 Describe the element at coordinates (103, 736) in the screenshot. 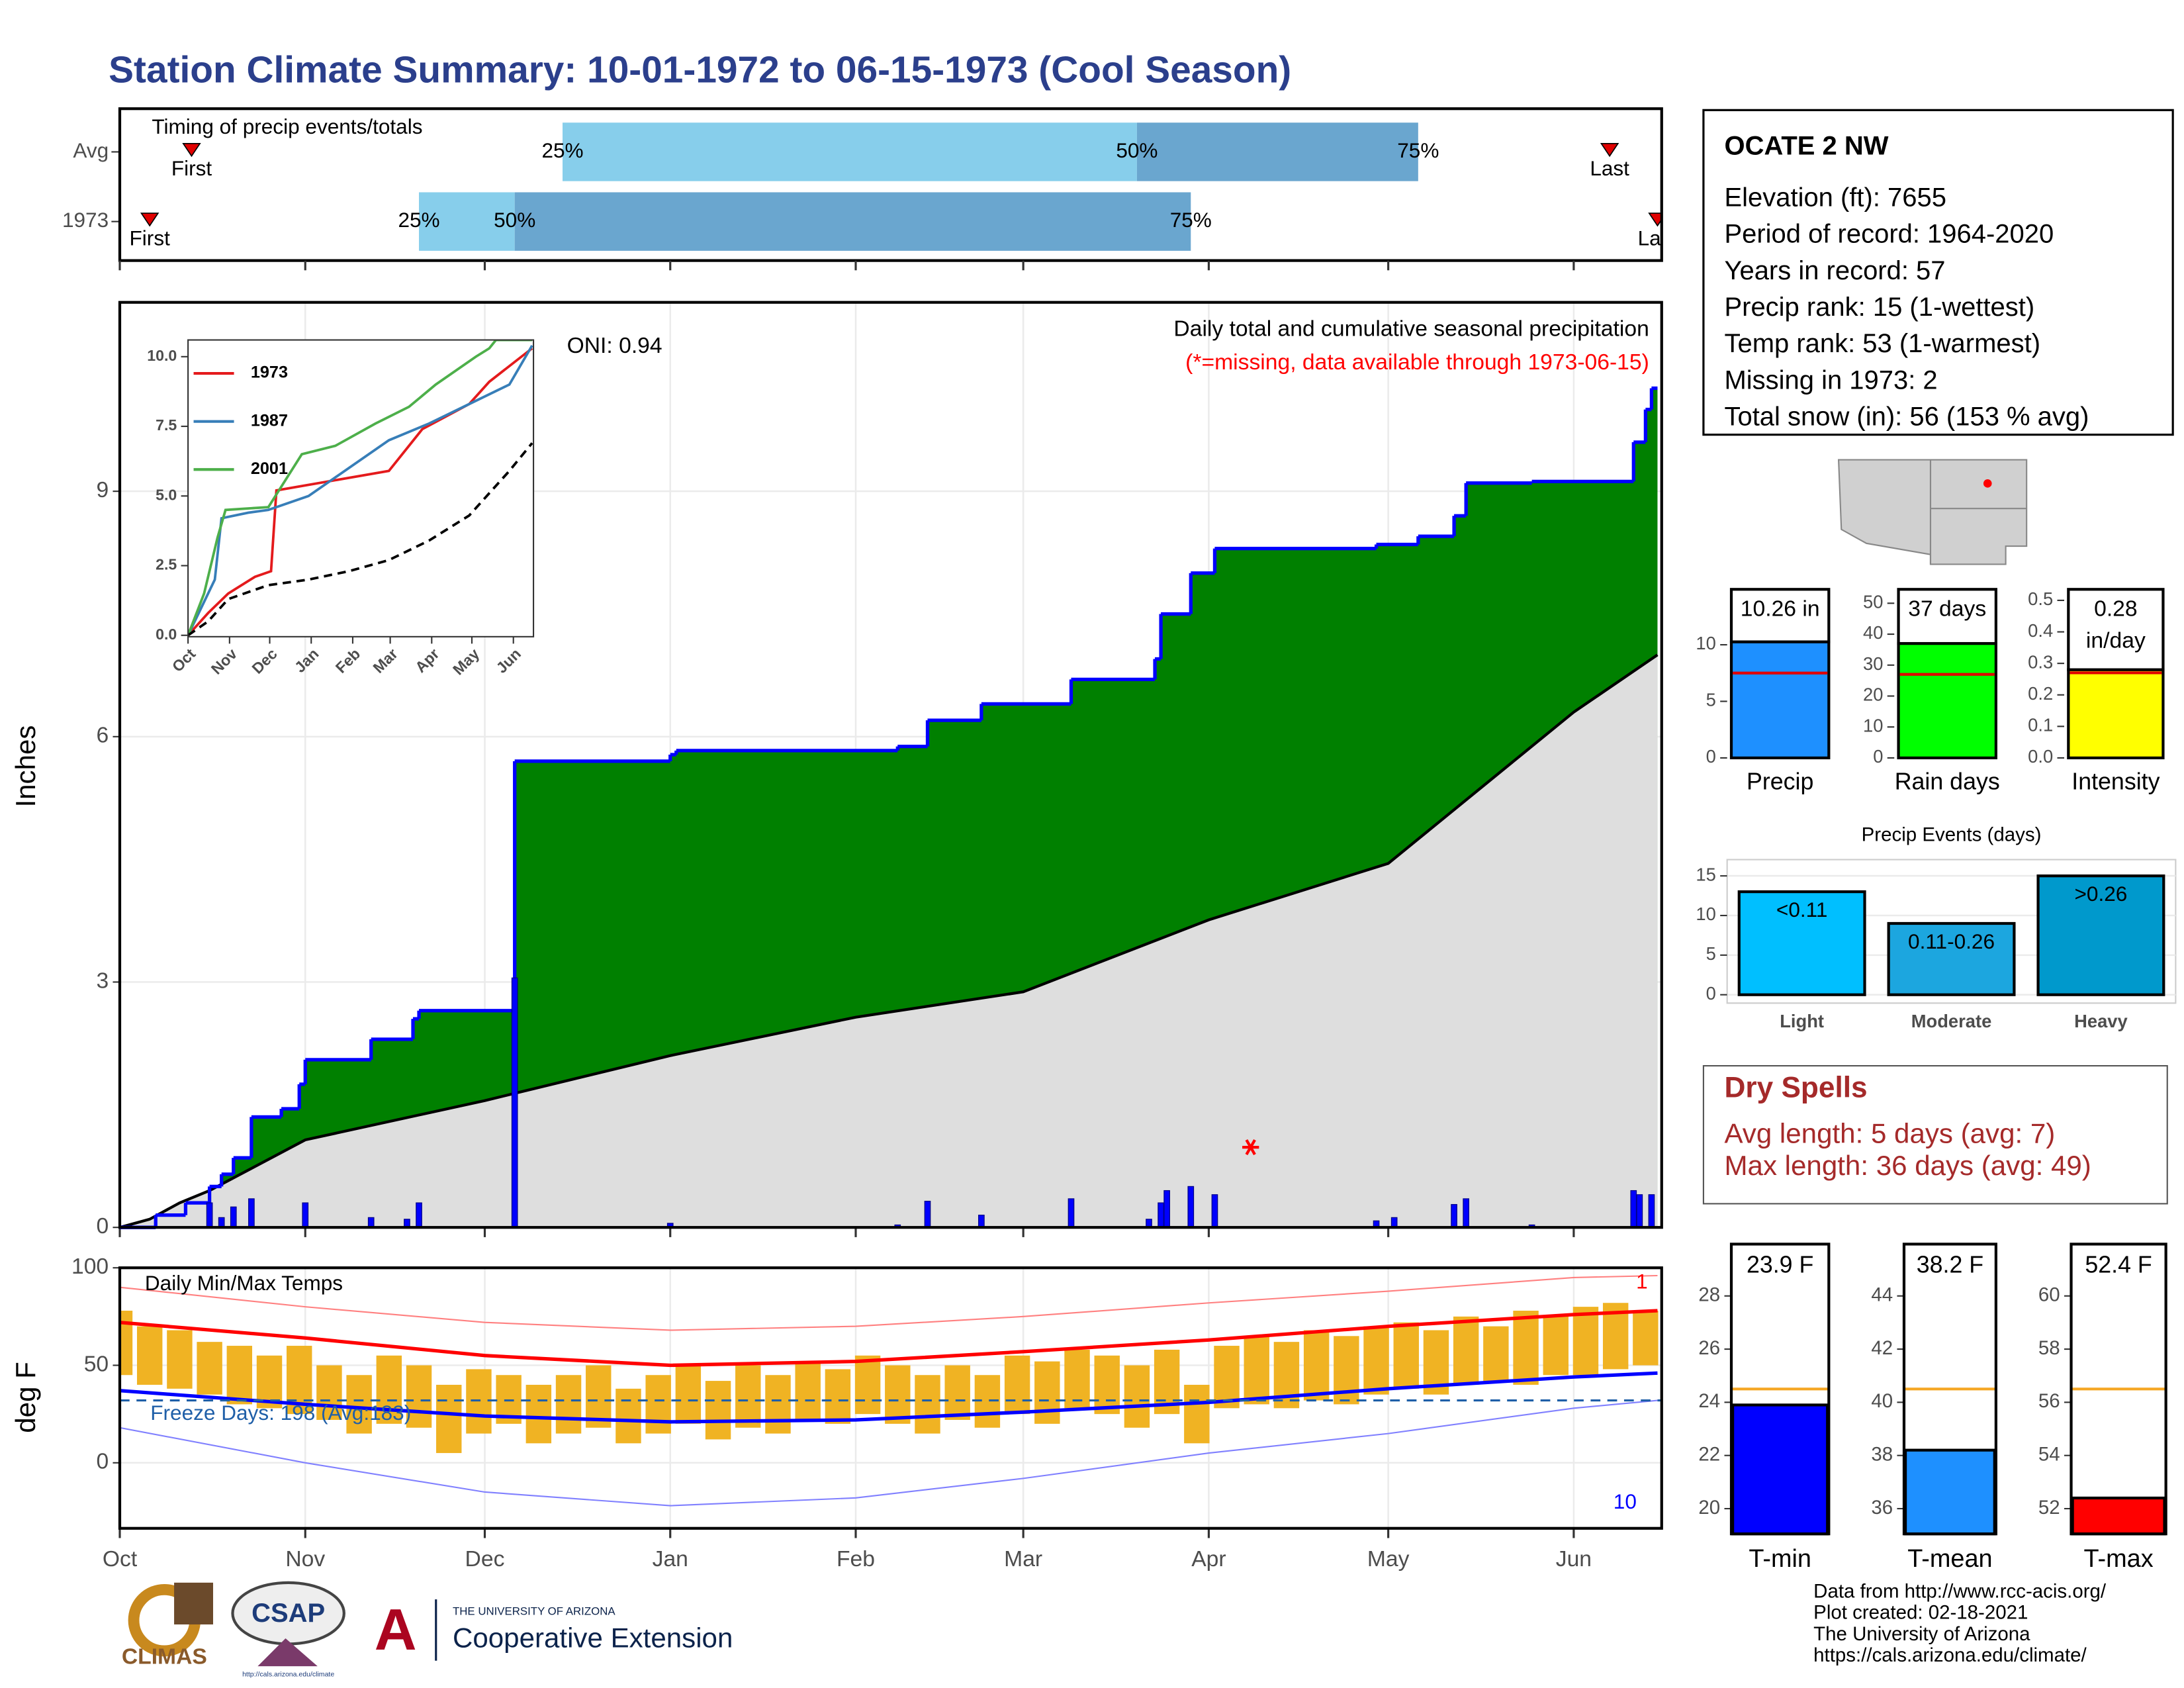

I see `y-tick-label: 6` at that location.